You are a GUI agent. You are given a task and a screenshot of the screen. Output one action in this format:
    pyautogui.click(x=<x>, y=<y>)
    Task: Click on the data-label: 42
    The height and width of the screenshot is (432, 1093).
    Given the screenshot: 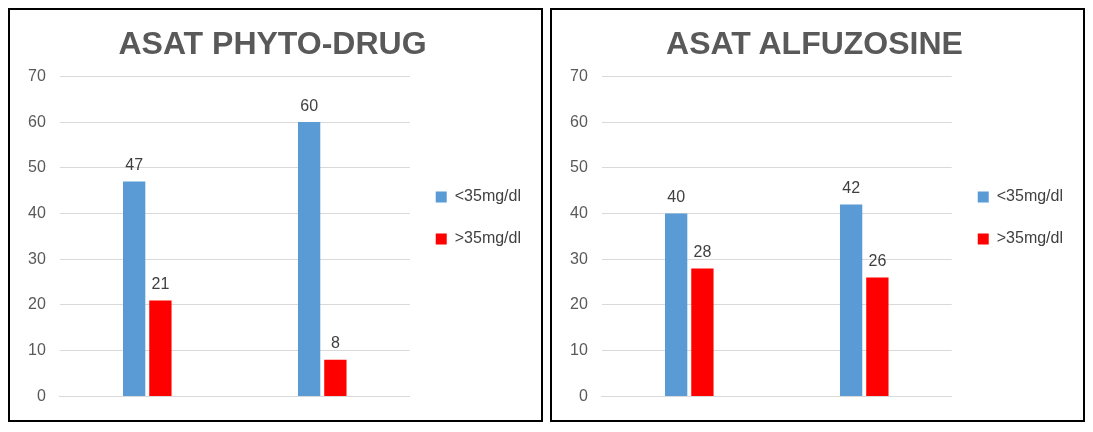 What is the action you would take?
    pyautogui.click(x=851, y=187)
    